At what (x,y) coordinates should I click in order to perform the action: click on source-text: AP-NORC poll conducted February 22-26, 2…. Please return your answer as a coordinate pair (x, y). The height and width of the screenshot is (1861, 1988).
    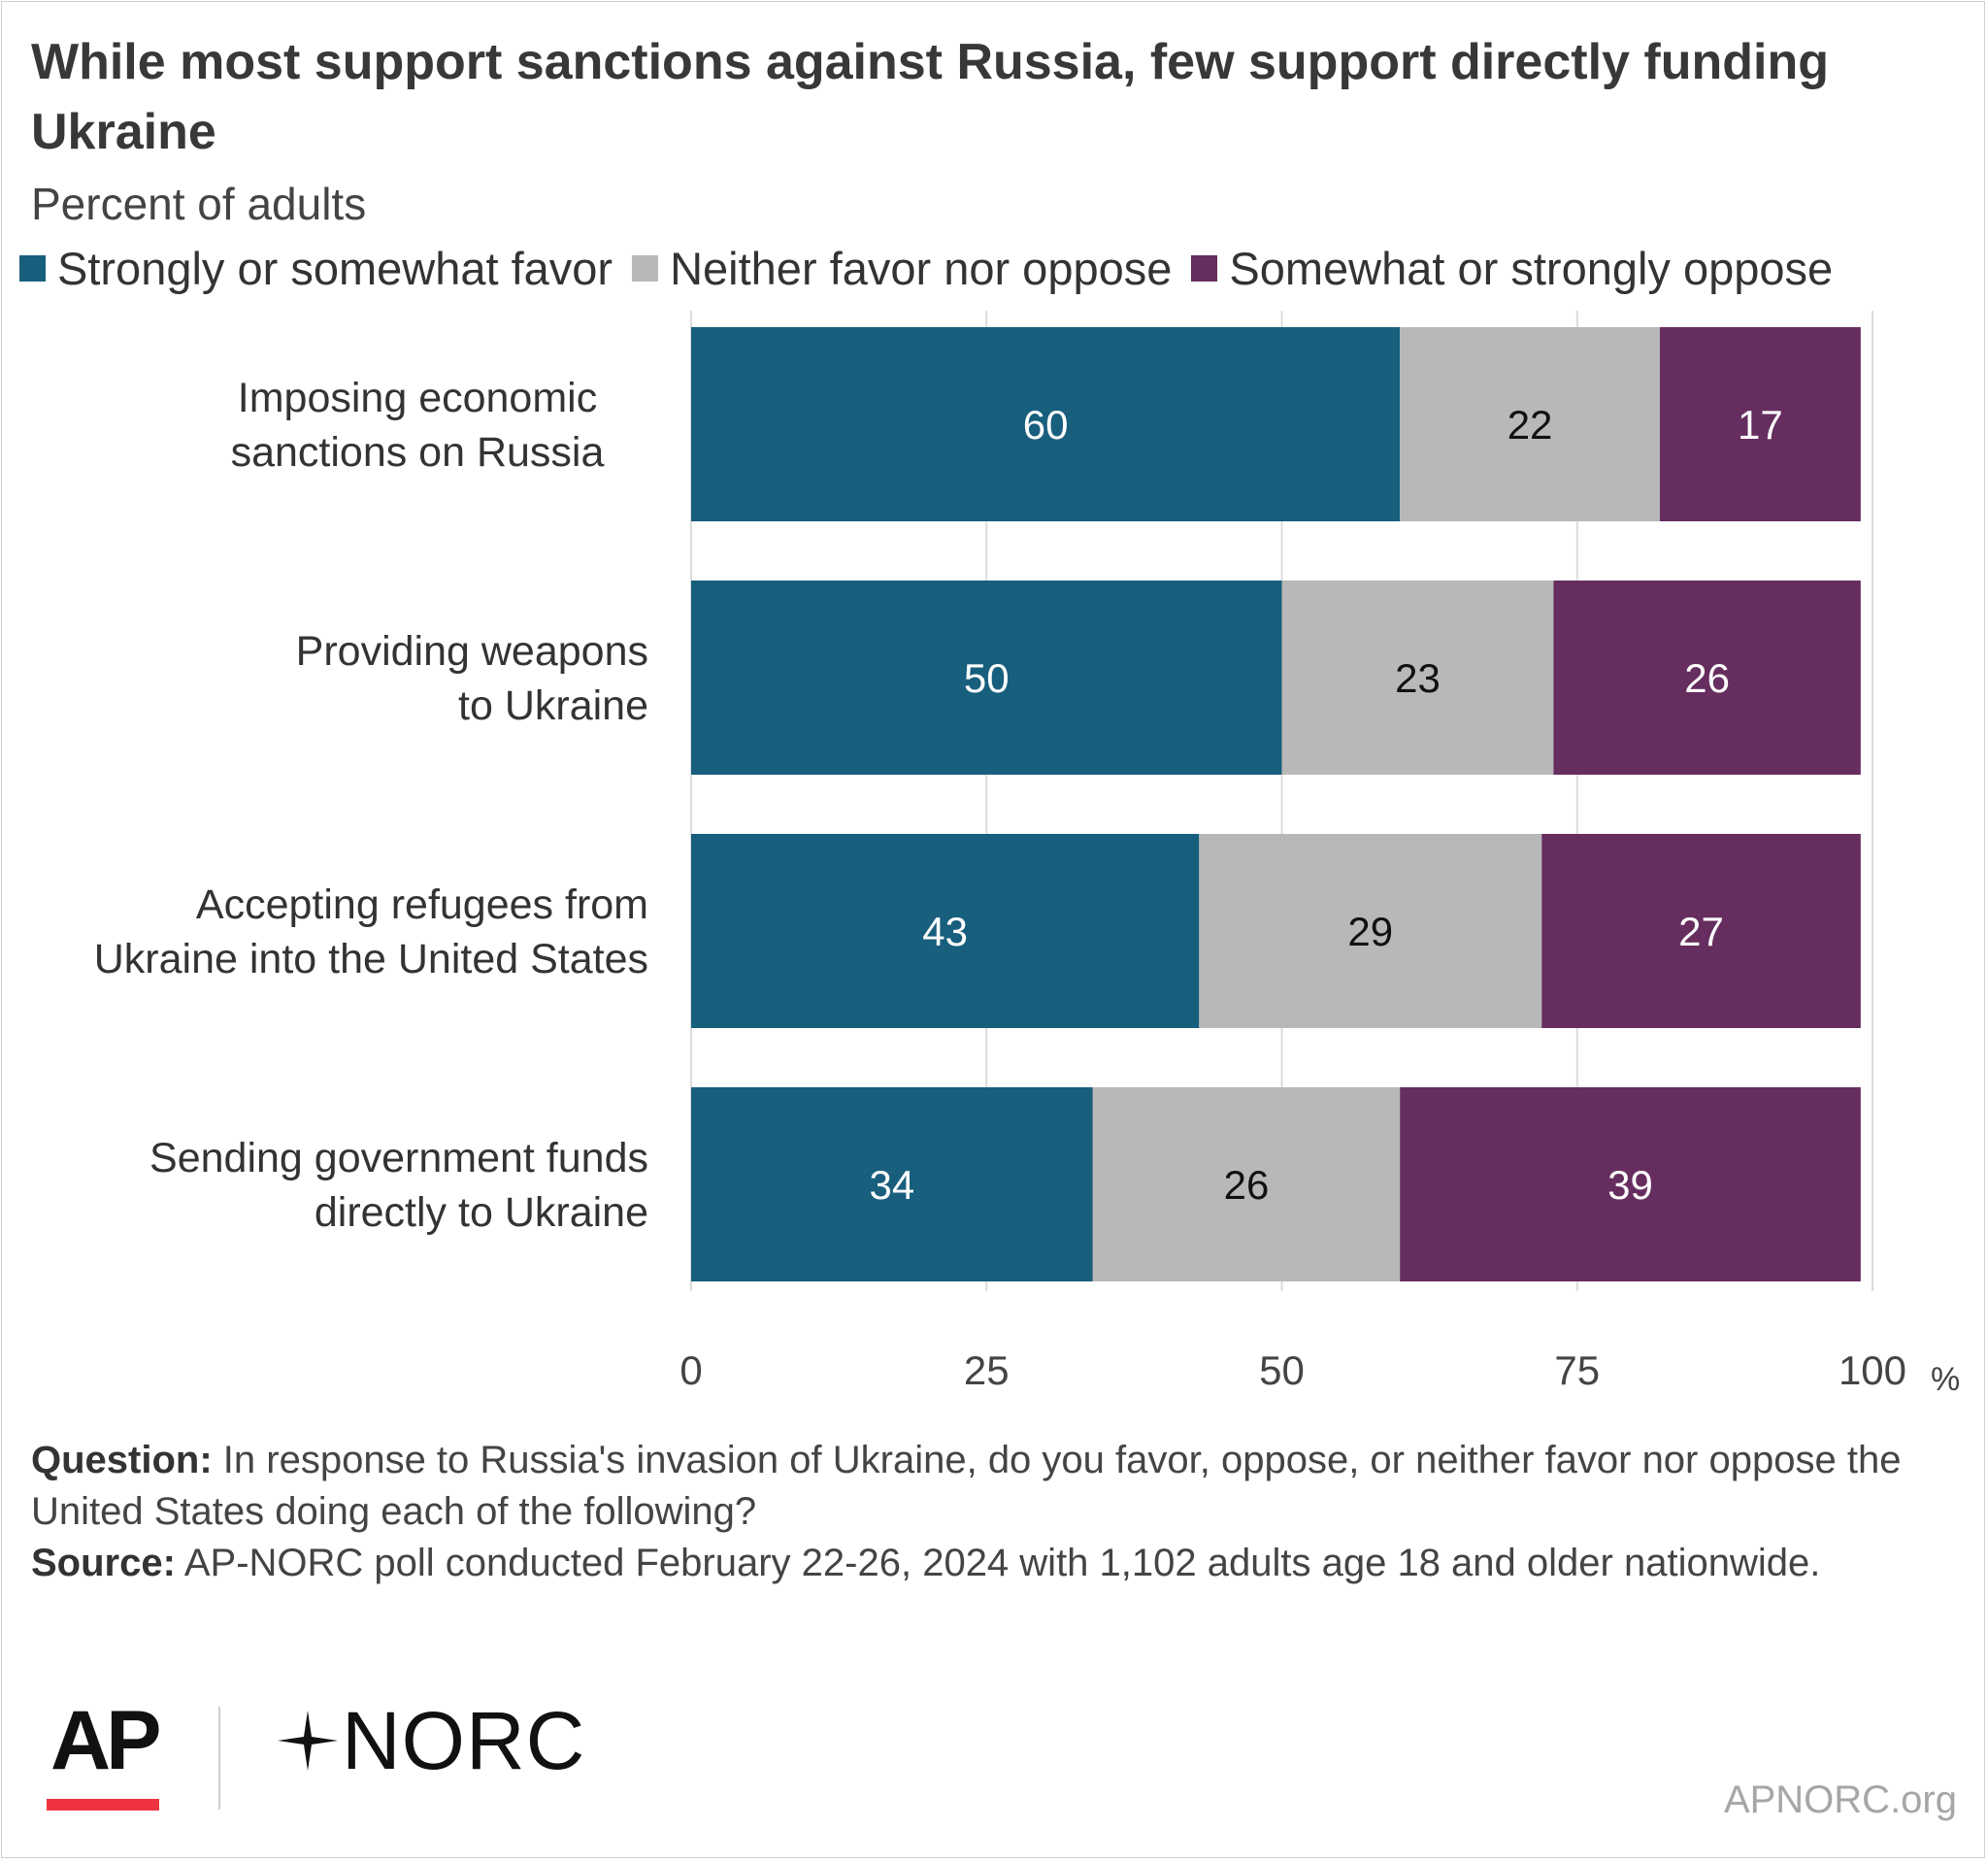
    Looking at the image, I should click on (998, 1563).